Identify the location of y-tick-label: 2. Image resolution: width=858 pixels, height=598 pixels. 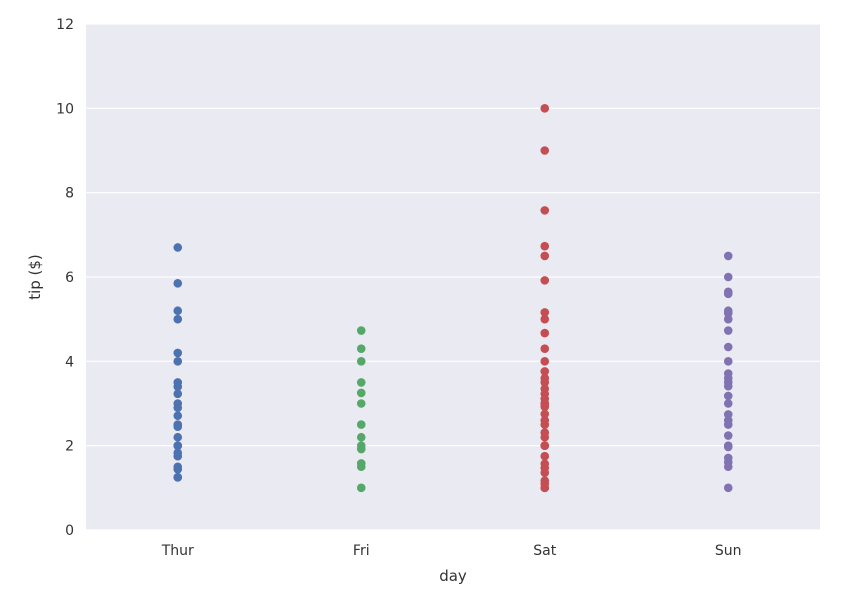
(69, 447).